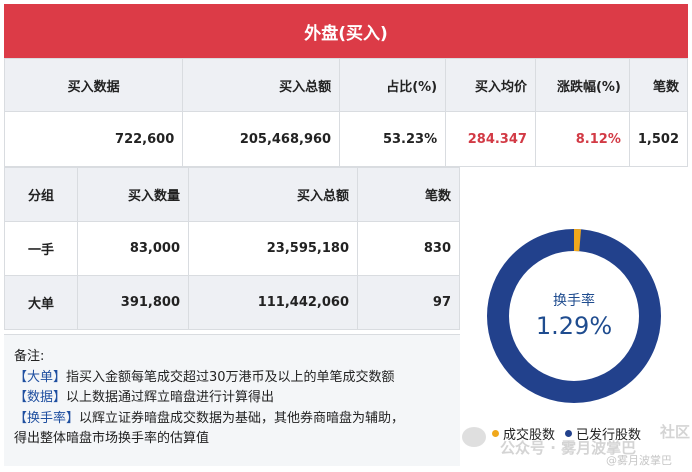 This screenshot has height=472, width=692. Describe the element at coordinates (133, 194) in the screenshot. I see `header-cell: 买入数量` at that location.